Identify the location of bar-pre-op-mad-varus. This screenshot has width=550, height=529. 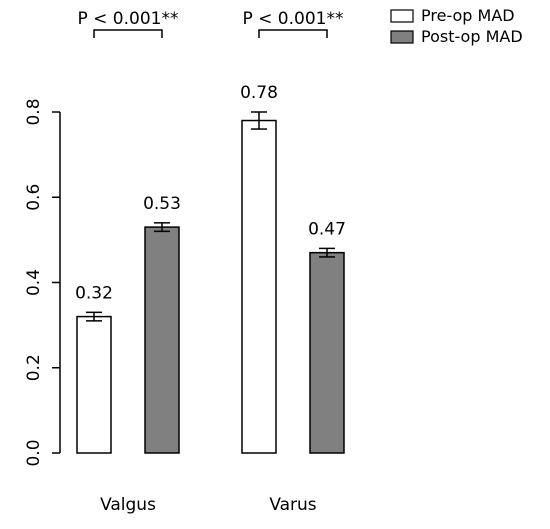
(259, 286).